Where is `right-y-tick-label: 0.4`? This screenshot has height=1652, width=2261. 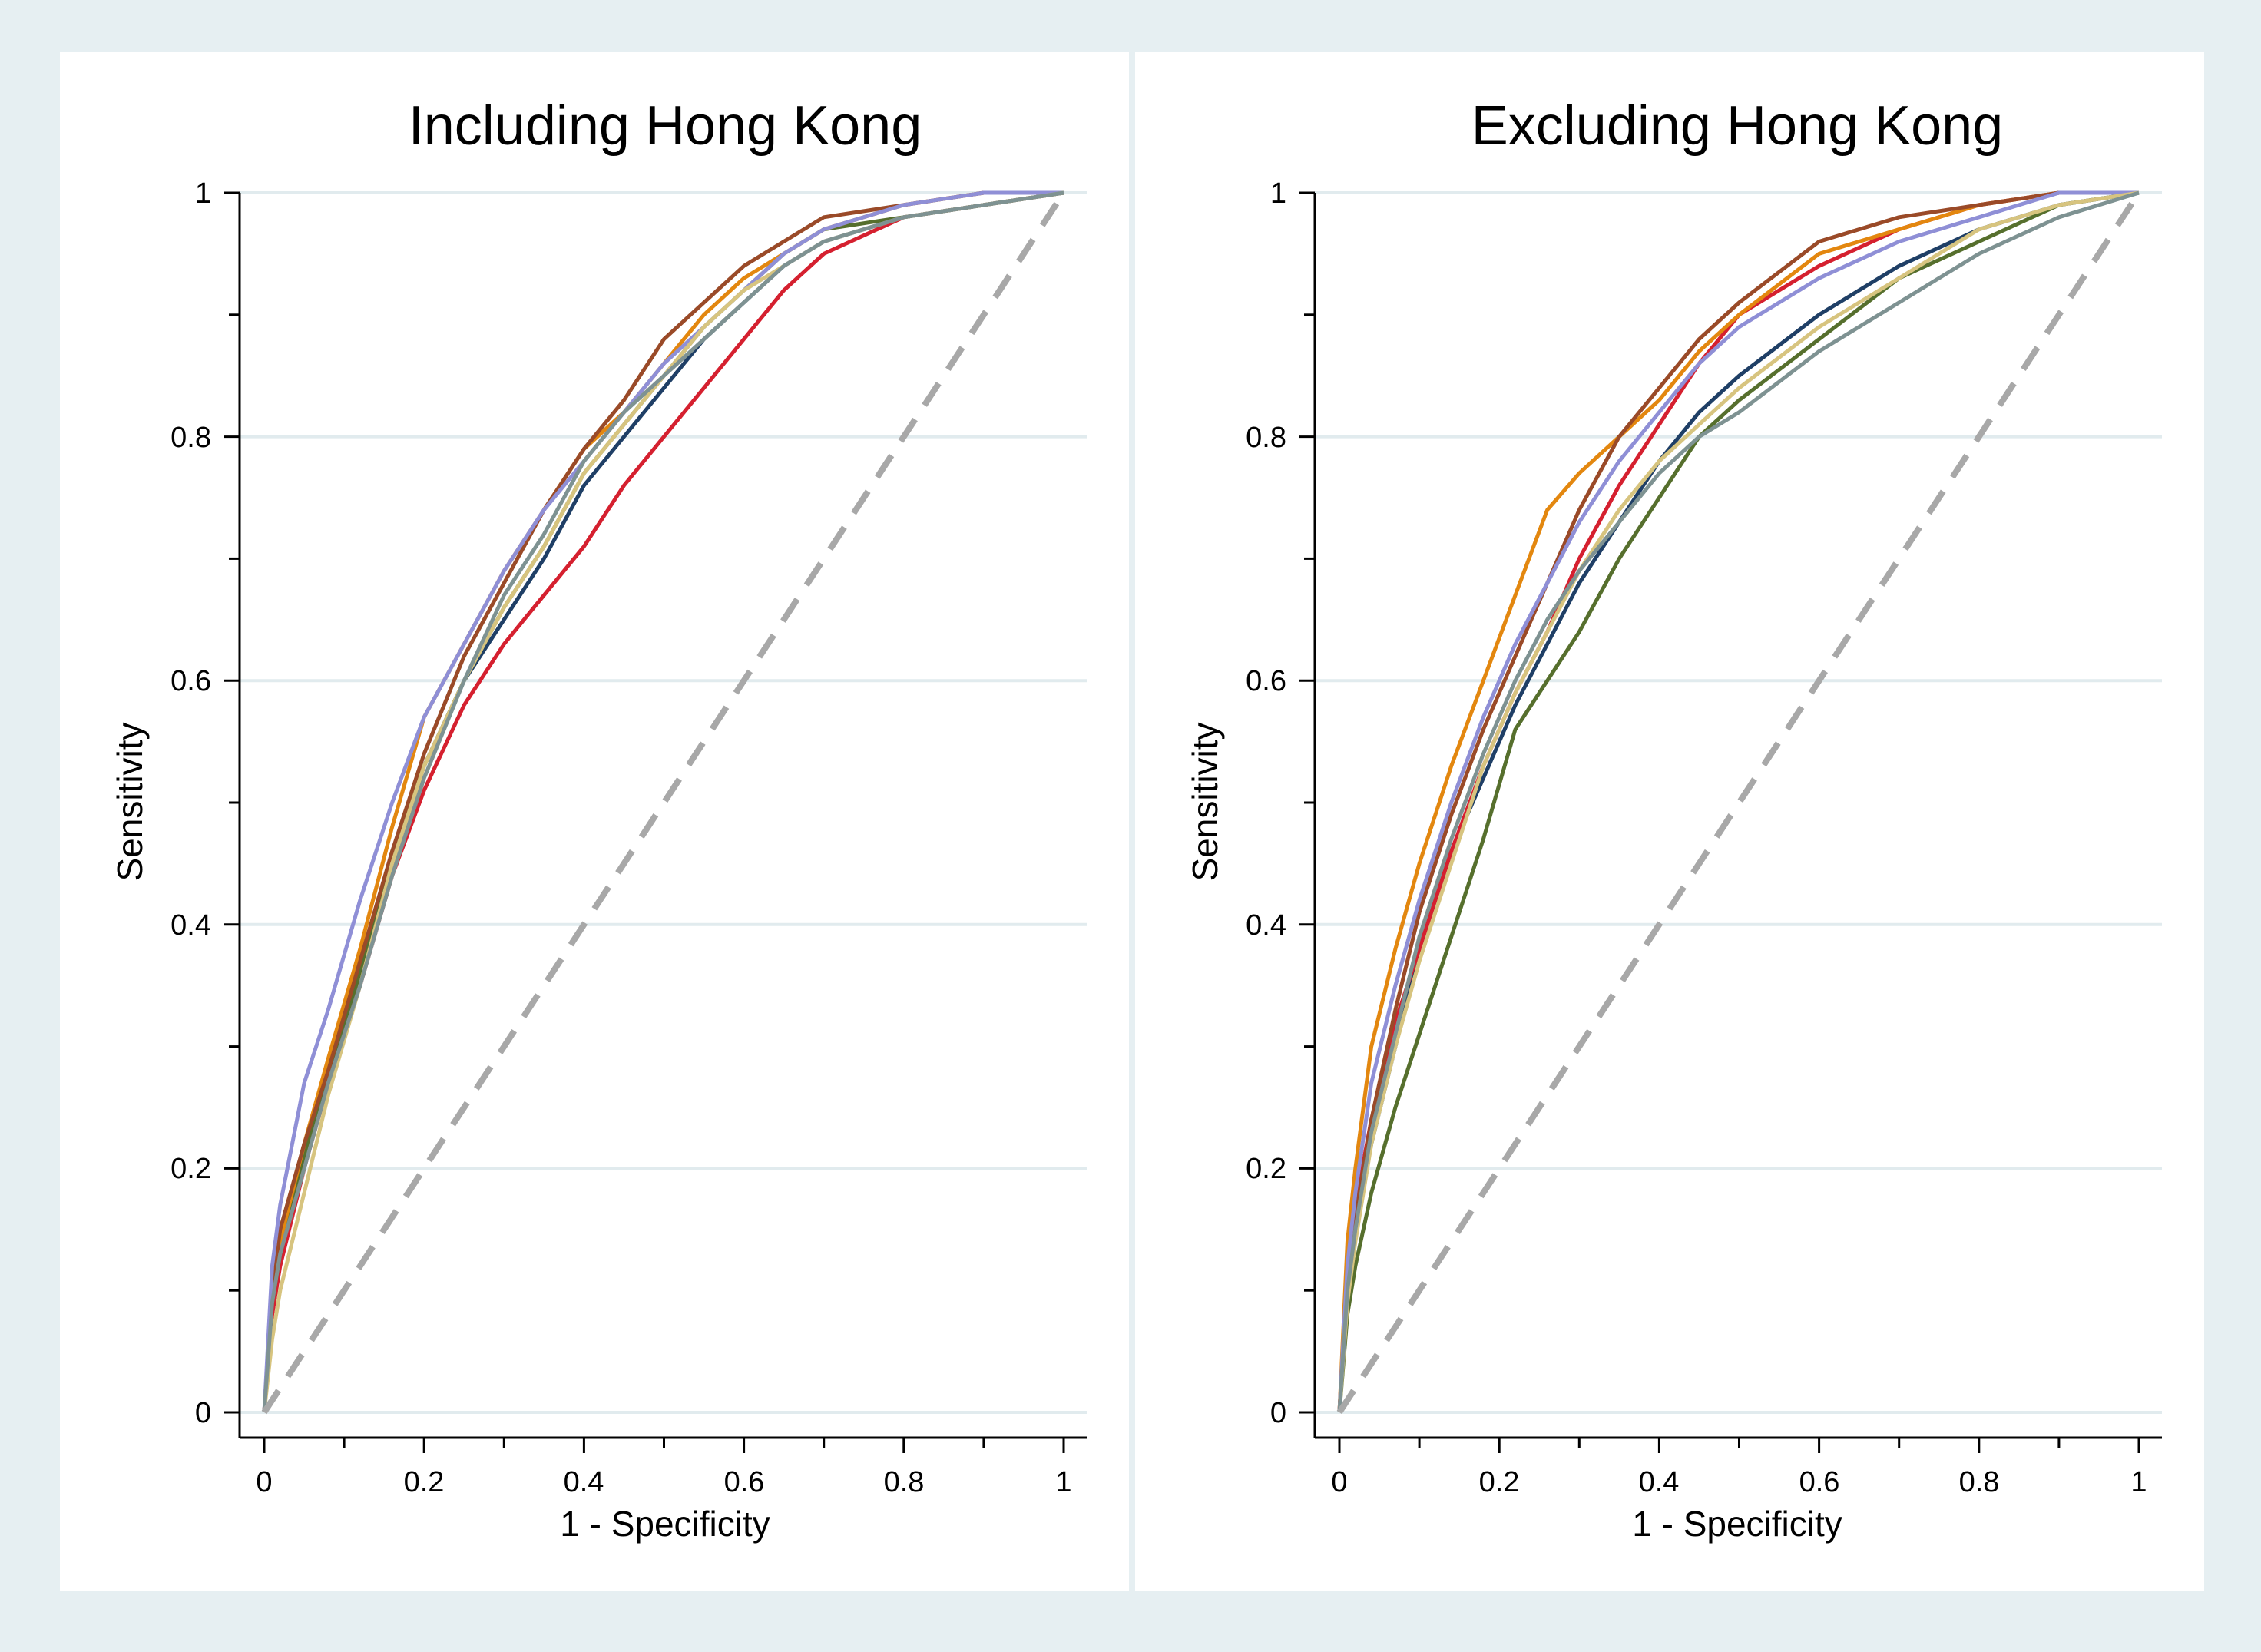 right-y-tick-label: 0.4 is located at coordinates (1266, 925).